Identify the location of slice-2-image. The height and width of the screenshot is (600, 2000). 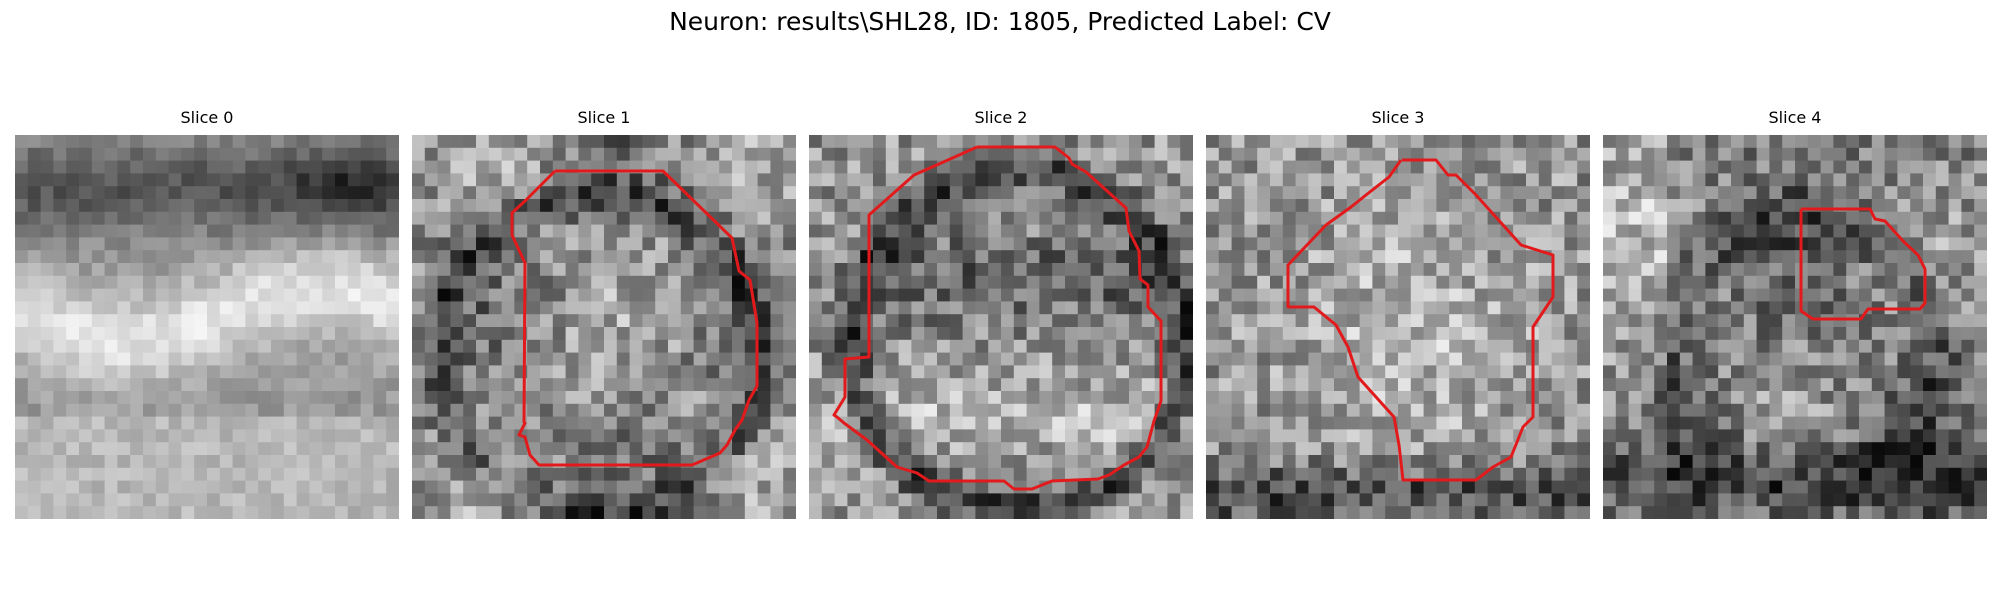
(1001, 327).